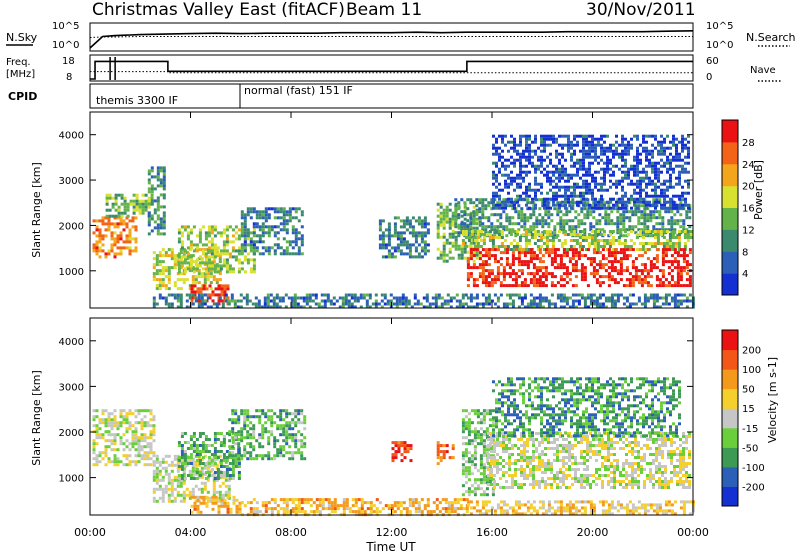  Describe the element at coordinates (36, 418) in the screenshot. I see `velocity-ylabel: Slant Range [km]` at that location.